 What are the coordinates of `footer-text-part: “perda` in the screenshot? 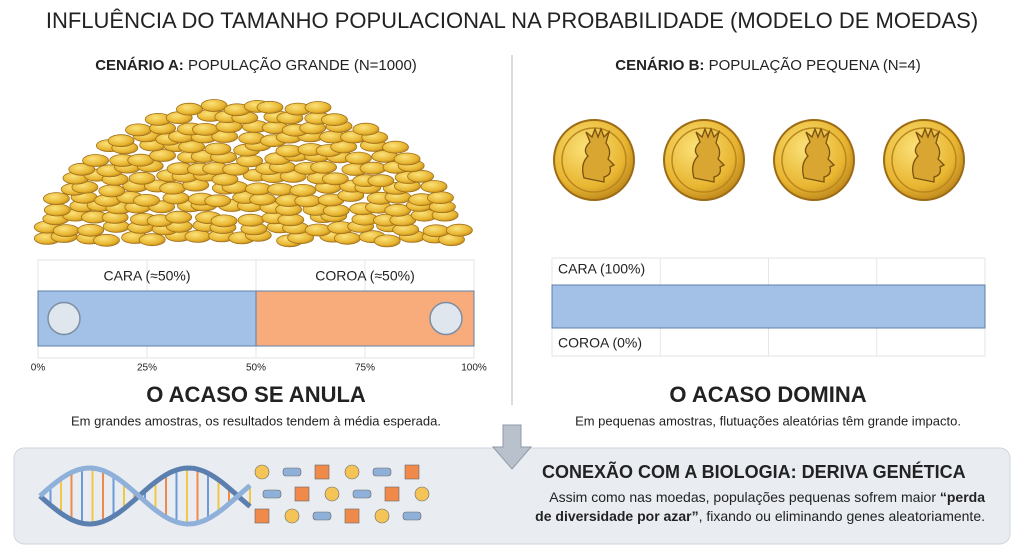 It's located at (962, 497).